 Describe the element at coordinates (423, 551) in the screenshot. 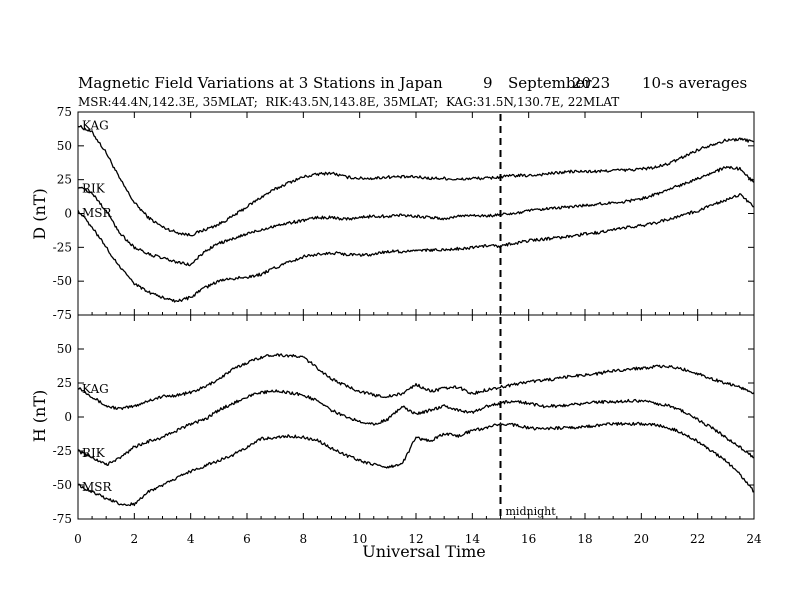

I see `x-axis-title: Universal Time` at that location.